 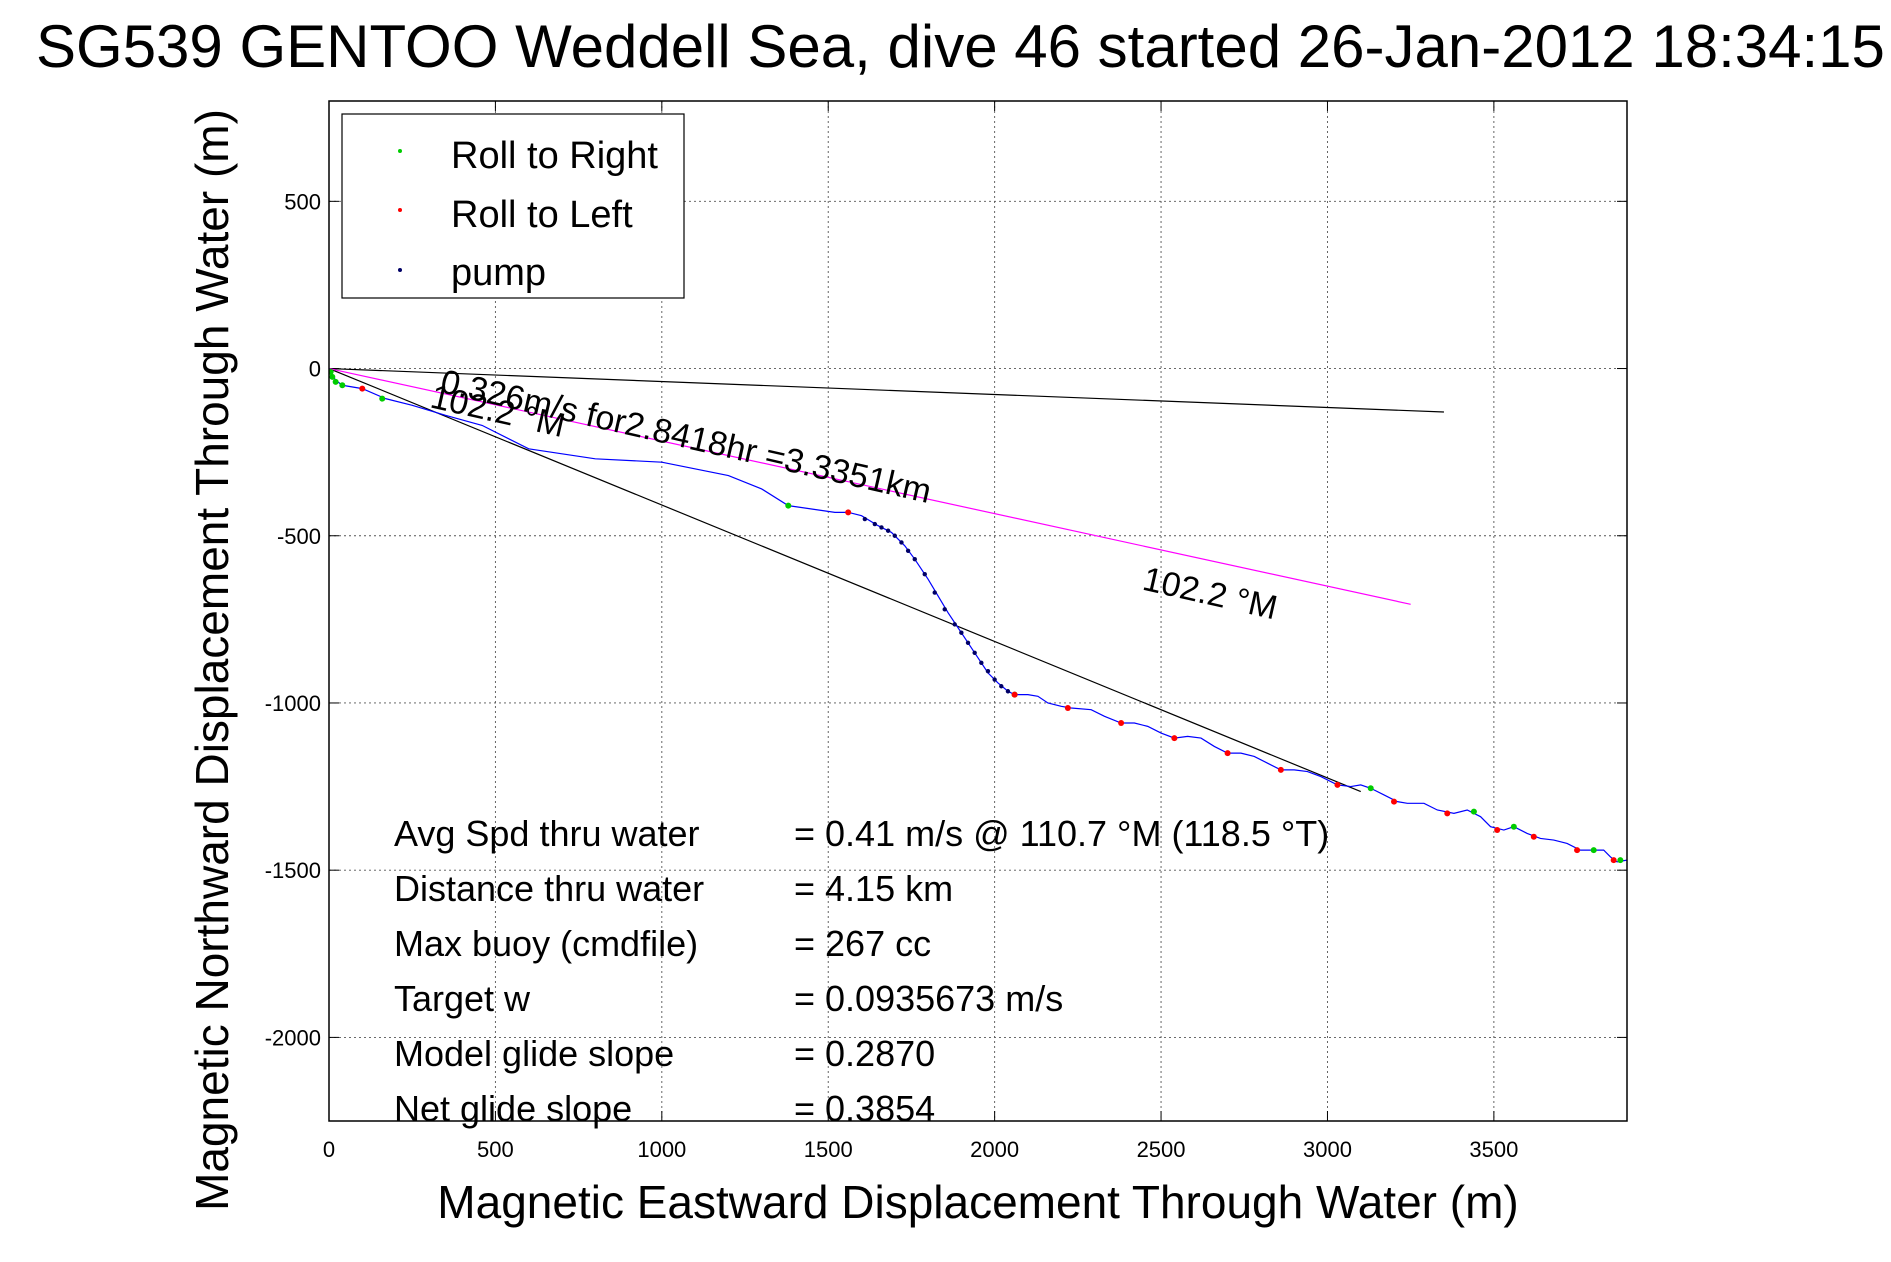 I want to click on summary-value-avg-speed: = 0.41 m/s @ 110.7 °M (118.5 °T), so click(x=1061, y=833).